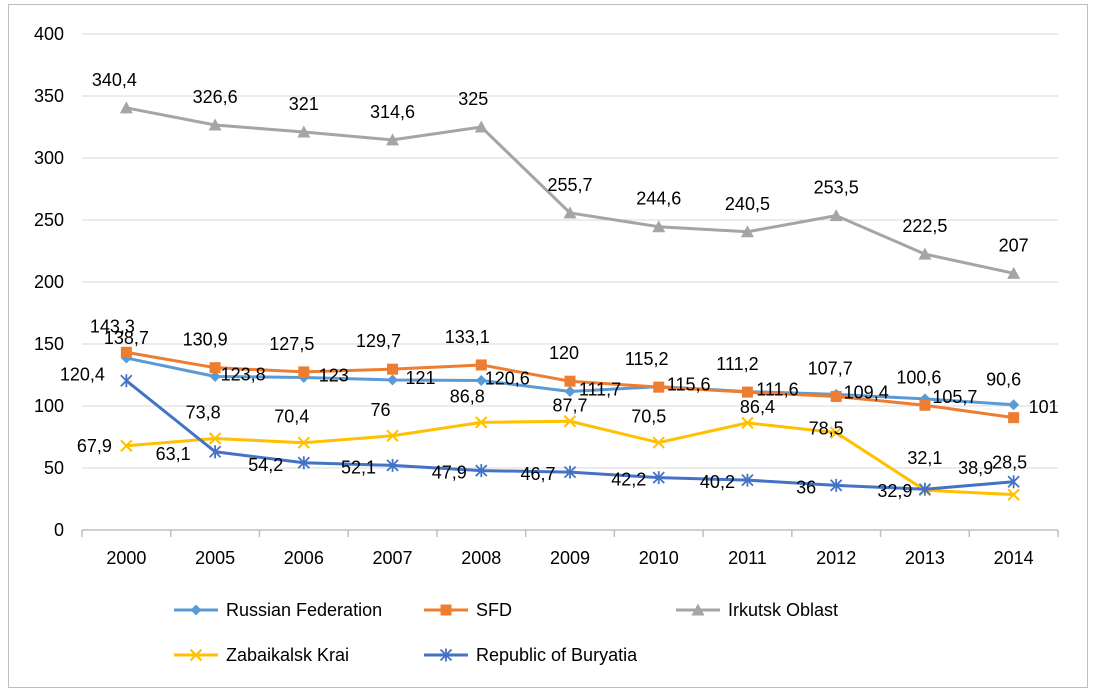 This screenshot has height=696, width=1096. I want to click on x-tick-label: 2008, so click(481, 558).